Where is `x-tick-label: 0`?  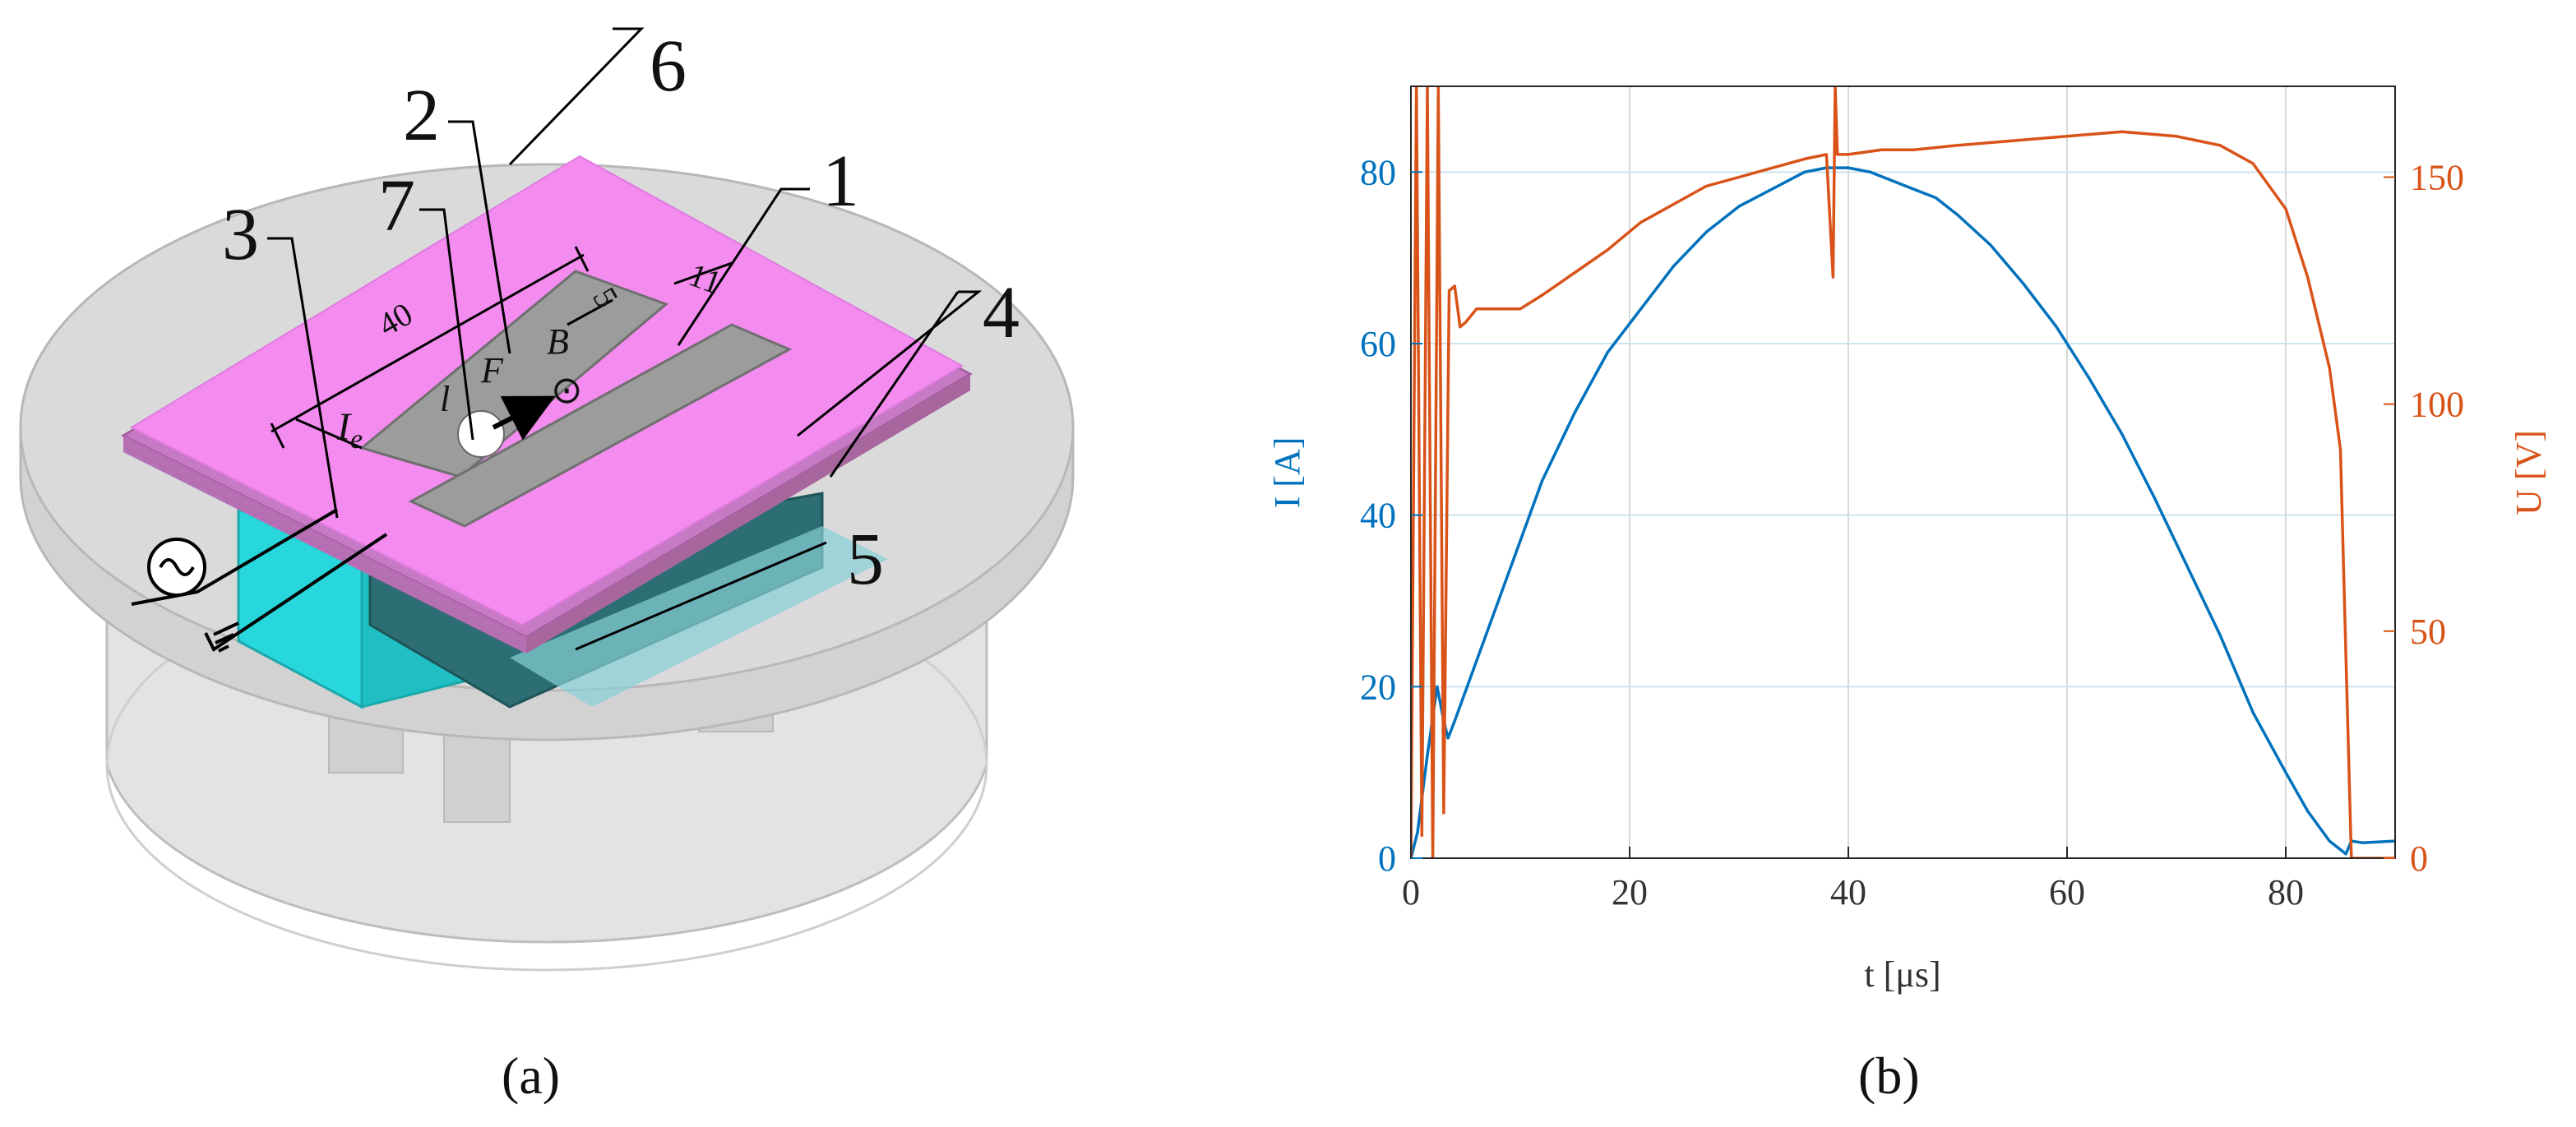
x-tick-label: 0 is located at coordinates (1411, 892).